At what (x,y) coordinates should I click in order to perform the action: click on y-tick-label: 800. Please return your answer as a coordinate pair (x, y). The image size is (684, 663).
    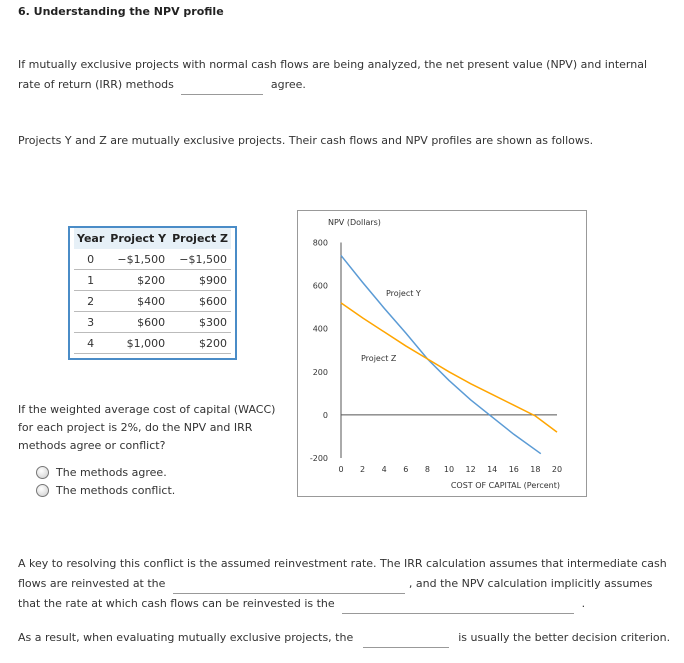
    Looking at the image, I should click on (320, 243).